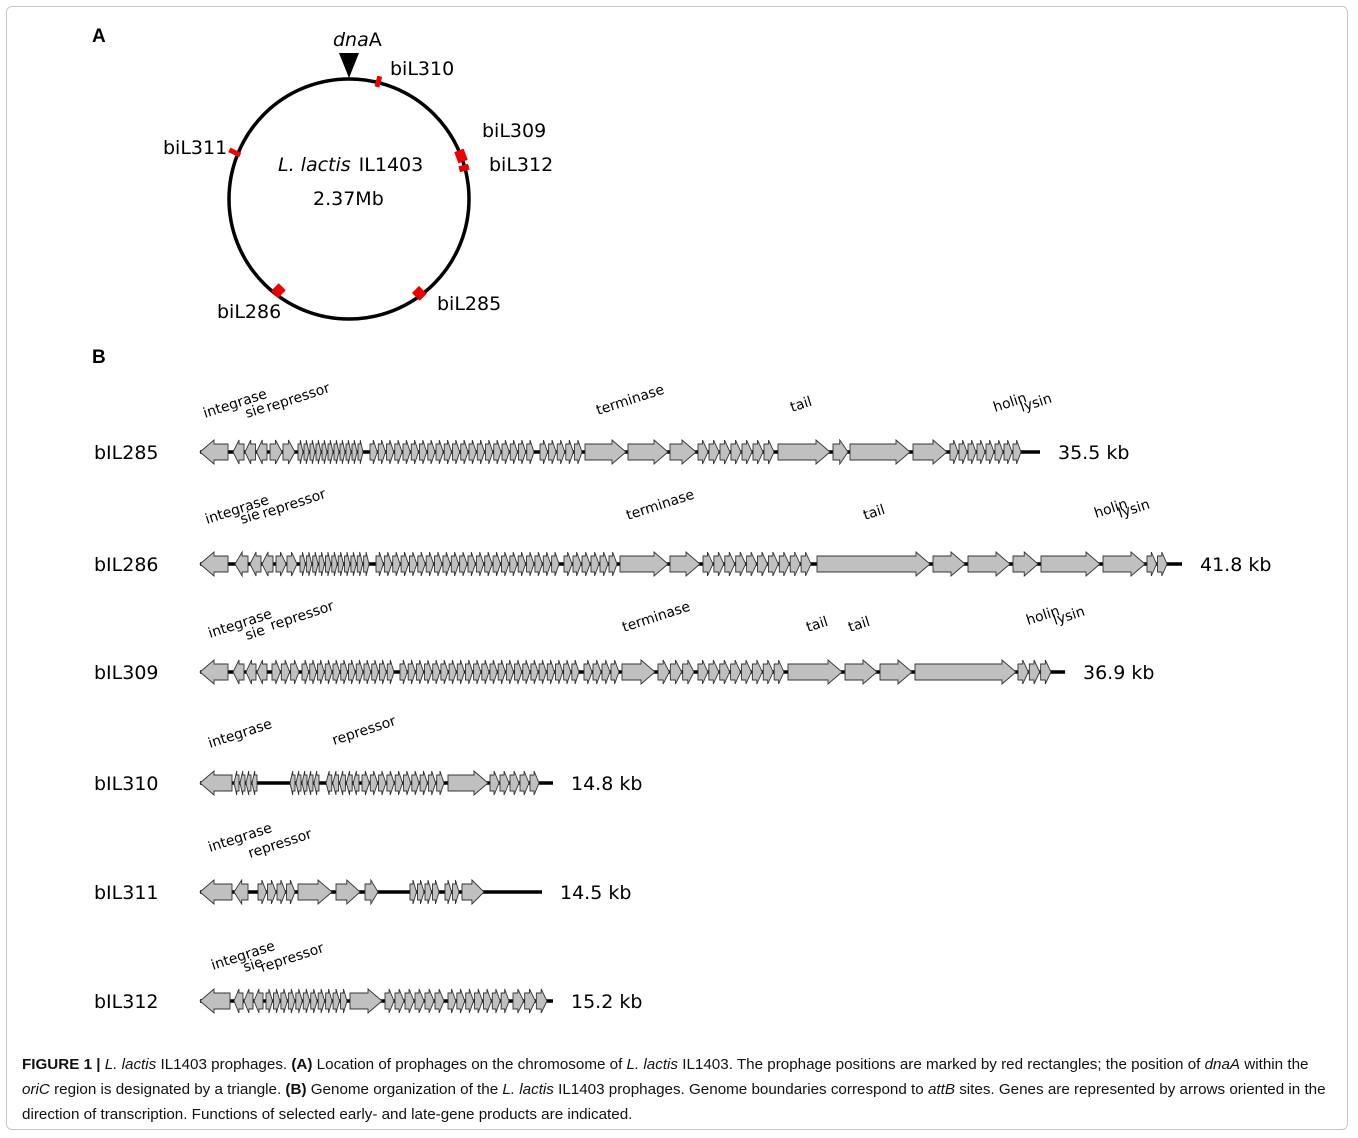 This screenshot has width=1358, height=1138. What do you see at coordinates (378, 81) in the screenshot?
I see `marker-biL310` at bounding box center [378, 81].